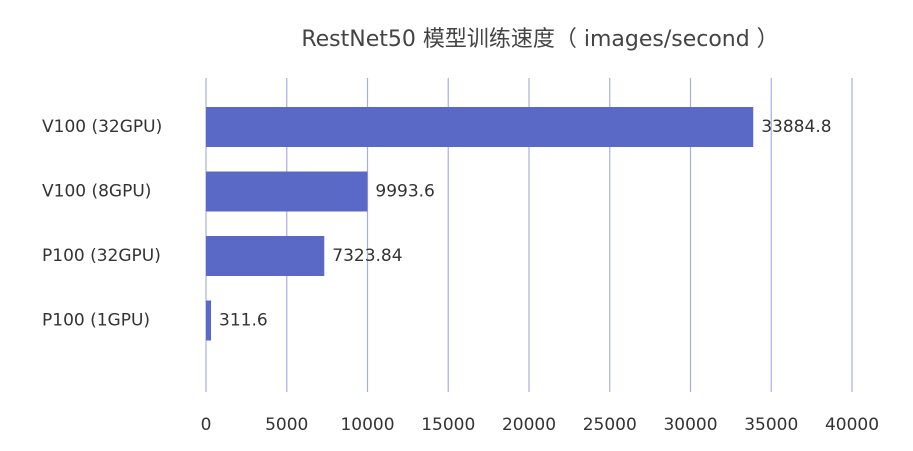  I want to click on value-label: 33884.8, so click(796, 127).